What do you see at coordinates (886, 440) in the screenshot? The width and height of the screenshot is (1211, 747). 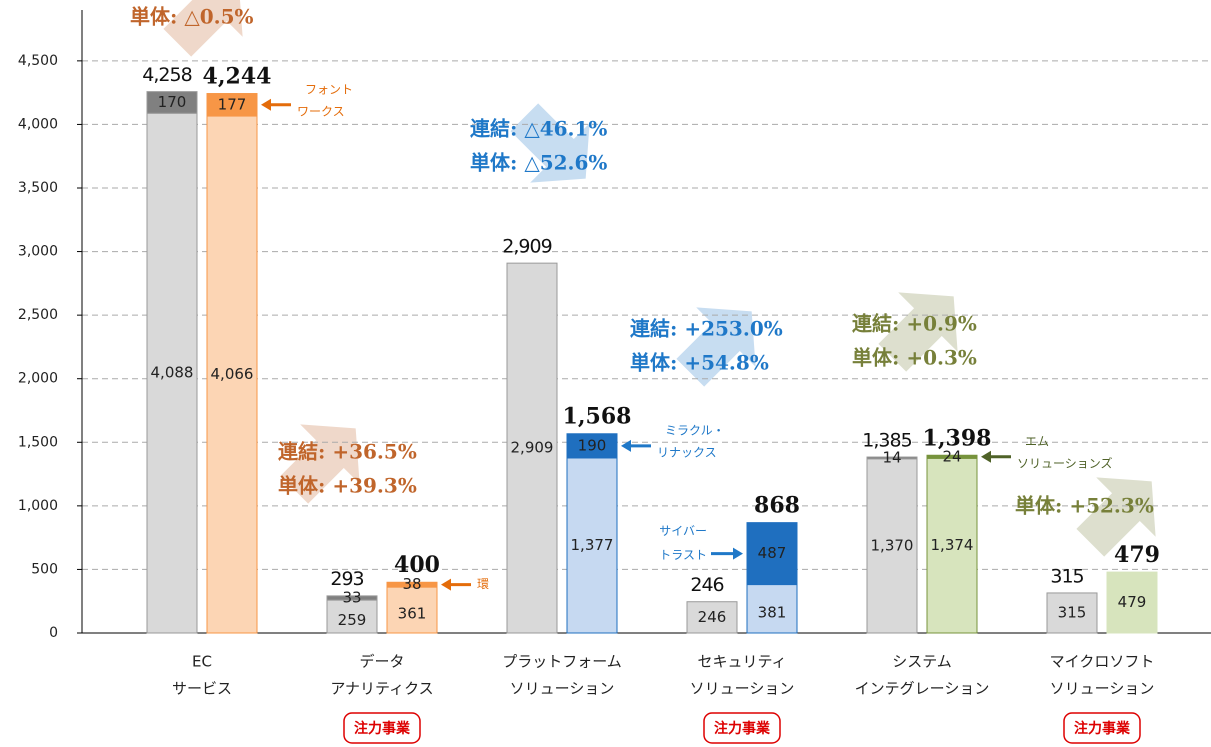 I see `total-label: 1,385` at bounding box center [886, 440].